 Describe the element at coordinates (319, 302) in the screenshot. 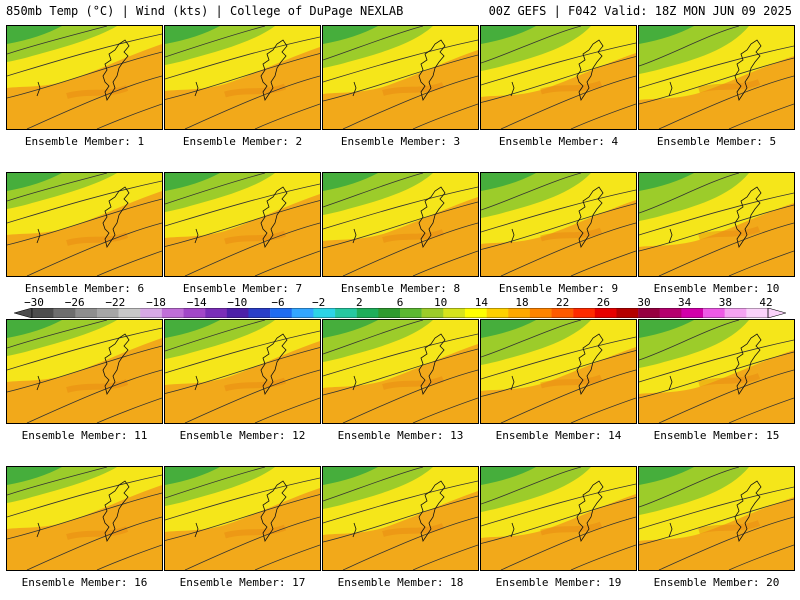

I see `colorbar-tick-label: −2` at that location.